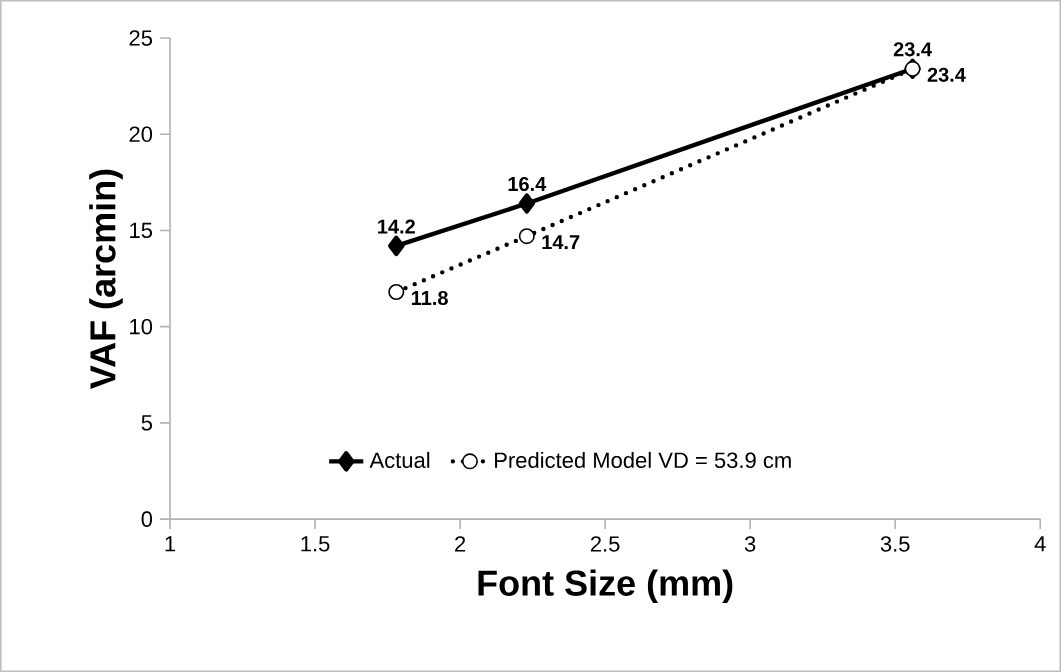 The image size is (1061, 672). I want to click on y-tick-label: 15, so click(141, 230).